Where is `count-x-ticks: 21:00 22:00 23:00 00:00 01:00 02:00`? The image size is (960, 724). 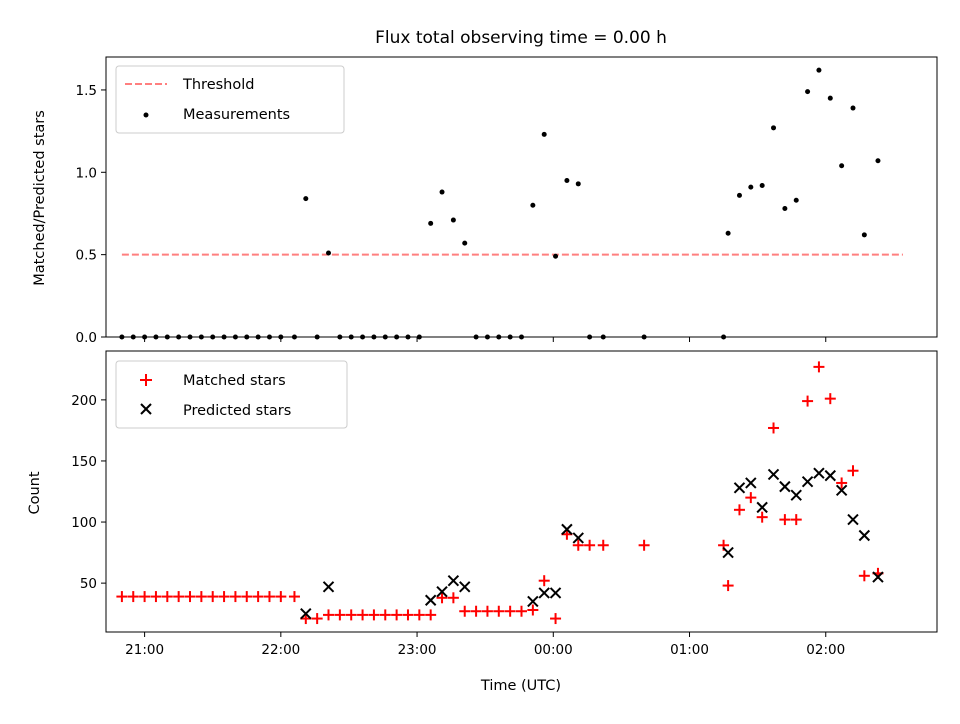 count-x-ticks: 21:00 22:00 23:00 00:00 01:00 02:00 is located at coordinates (485, 645).